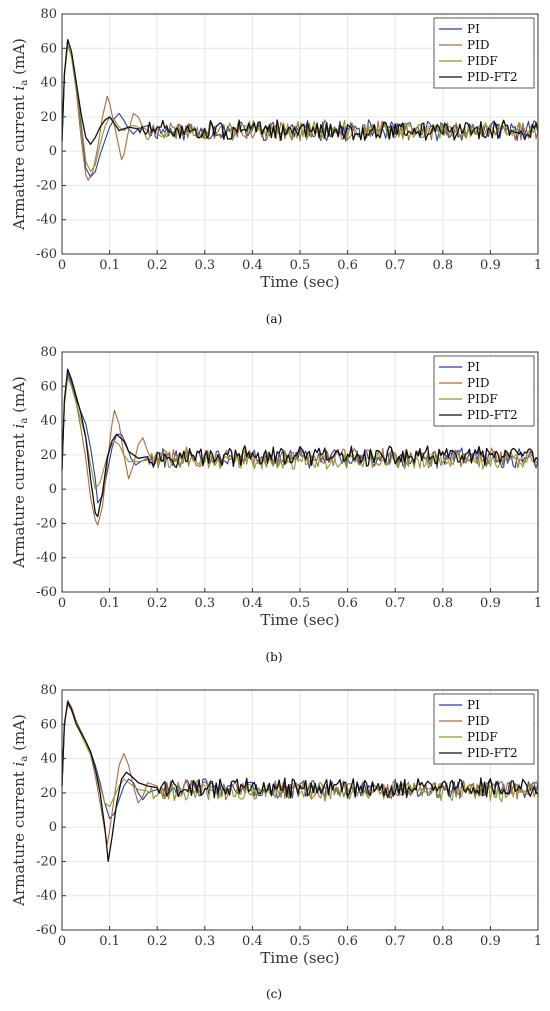  I want to click on series-line-pid, so click(299, 450).